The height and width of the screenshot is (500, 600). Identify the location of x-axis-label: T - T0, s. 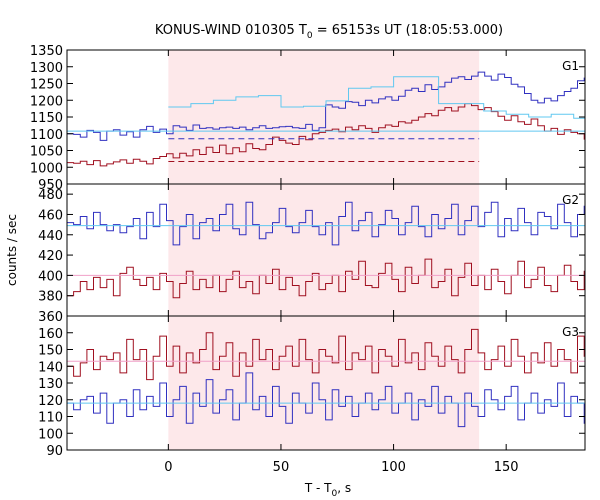
(327, 490).